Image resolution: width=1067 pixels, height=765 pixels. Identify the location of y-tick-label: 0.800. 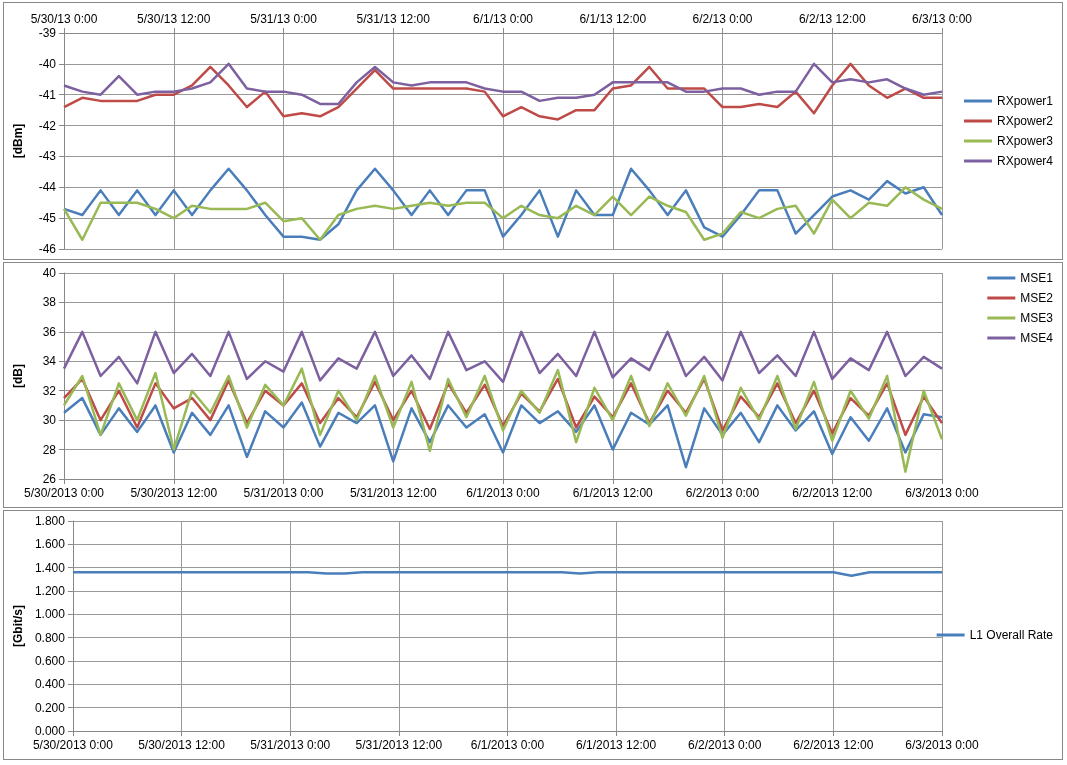
(50, 637).